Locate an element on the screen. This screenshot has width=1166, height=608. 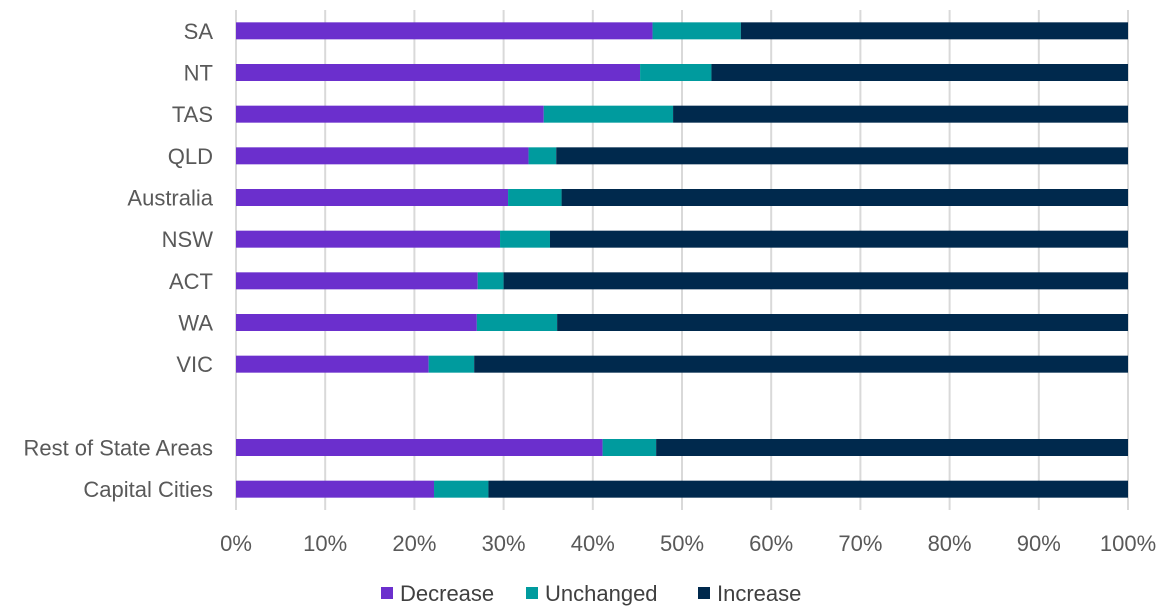
x-tick-label: 20% is located at coordinates (414, 543).